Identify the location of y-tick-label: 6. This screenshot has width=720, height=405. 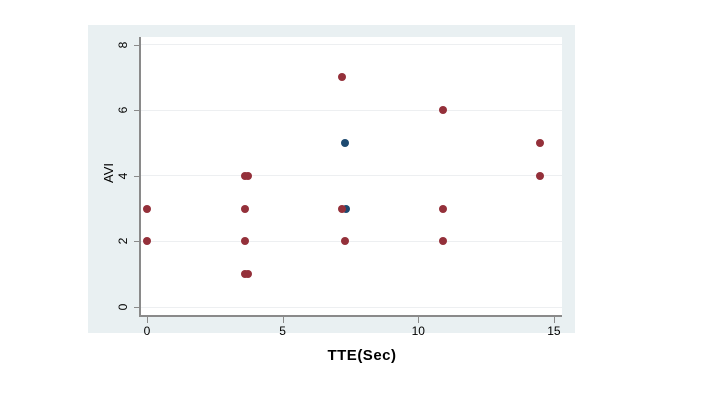
(123, 110).